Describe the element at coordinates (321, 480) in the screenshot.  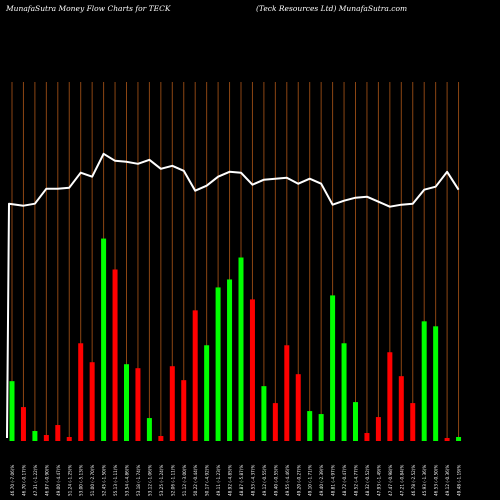
I see `x-tick-label: 49.40 (-2.39)%` at that location.